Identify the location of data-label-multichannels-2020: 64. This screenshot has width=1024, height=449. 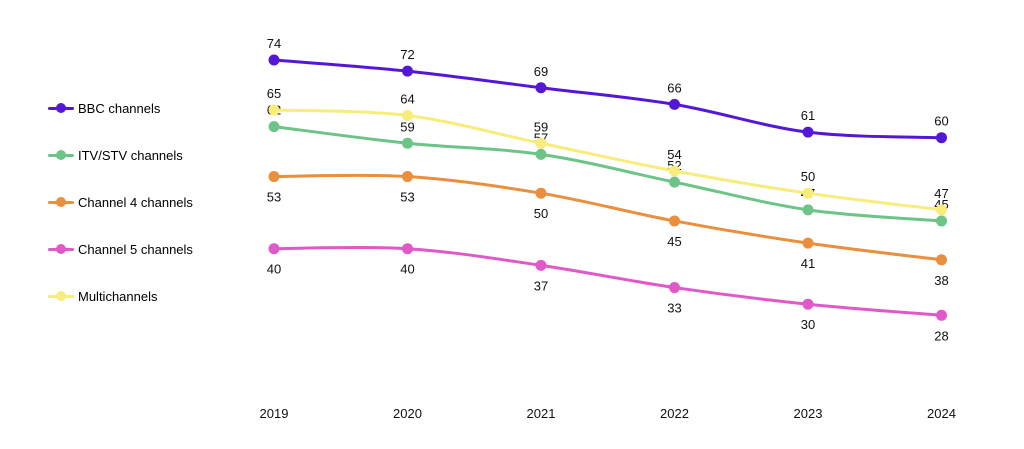
(407, 99).